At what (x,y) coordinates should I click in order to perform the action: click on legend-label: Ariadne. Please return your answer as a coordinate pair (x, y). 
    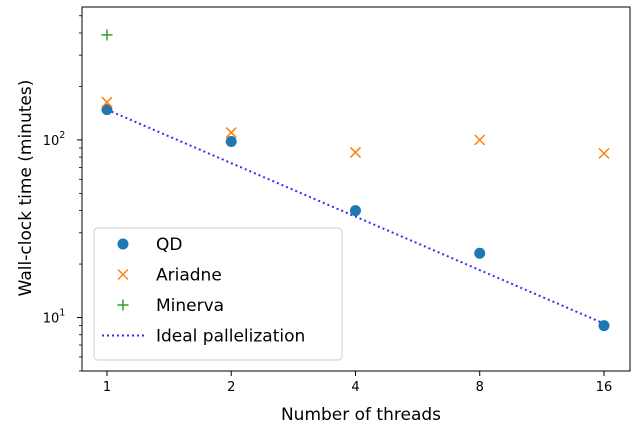
    Looking at the image, I should click on (189, 276).